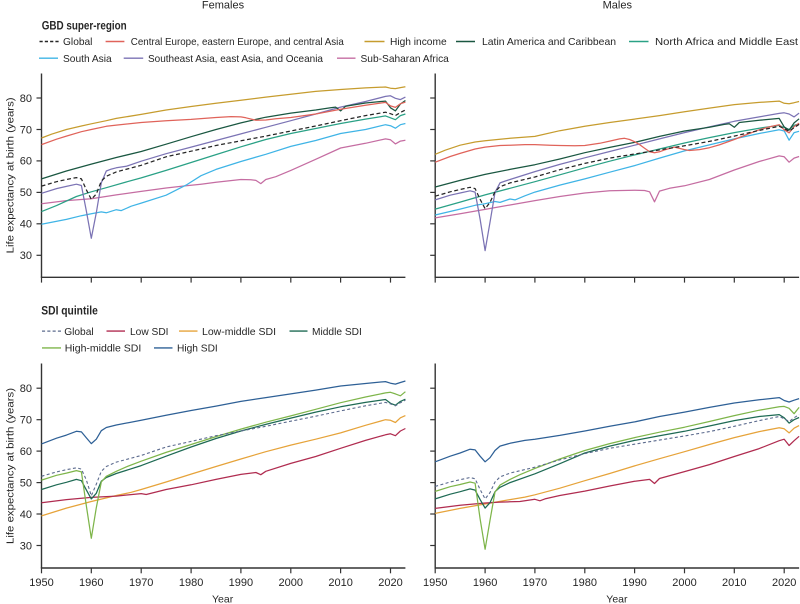 The width and height of the screenshot is (800, 604). What do you see at coordinates (84, 27) in the screenshot?
I see `svg-text: GBD super-region` at bounding box center [84, 27].